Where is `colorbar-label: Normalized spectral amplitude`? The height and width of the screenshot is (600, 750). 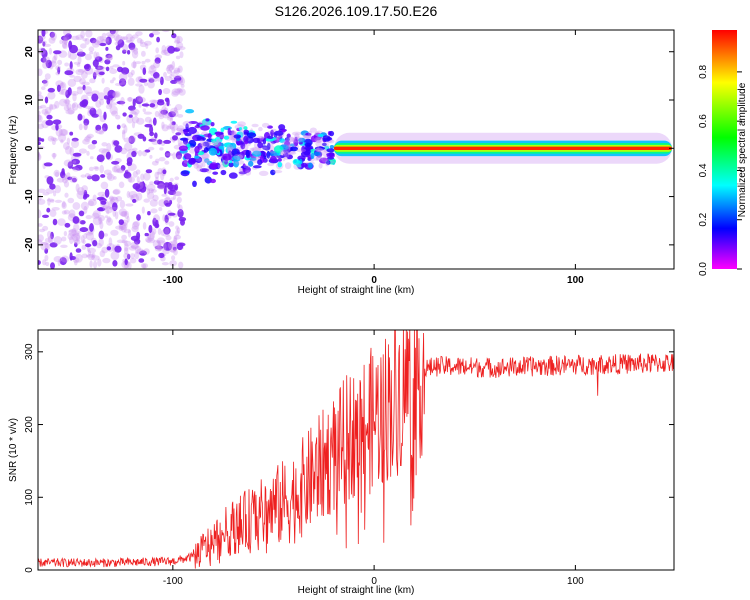 colorbar-label: Normalized spectral amplitude is located at coordinates (742, 149).